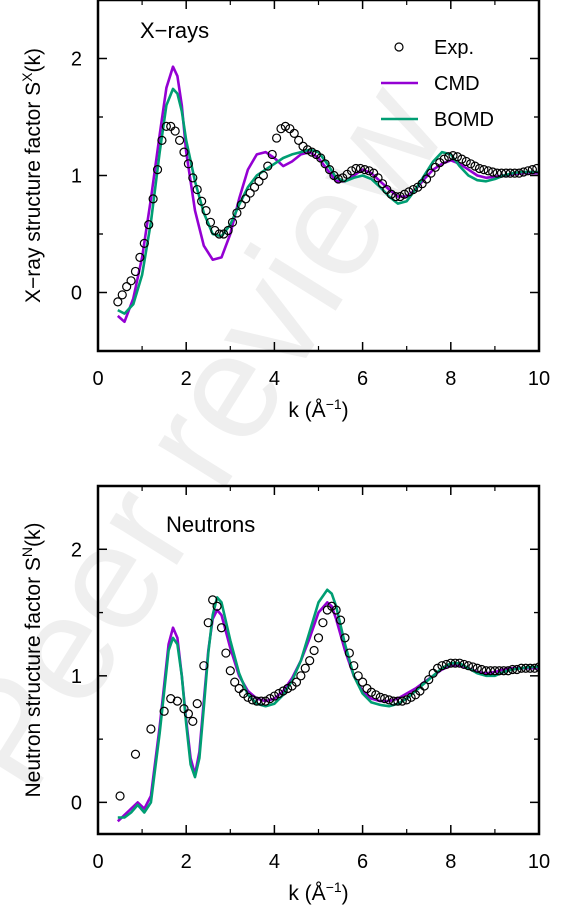  Describe the element at coordinates (454, 48) in the screenshot. I see `legend-label: Exp.` at that location.